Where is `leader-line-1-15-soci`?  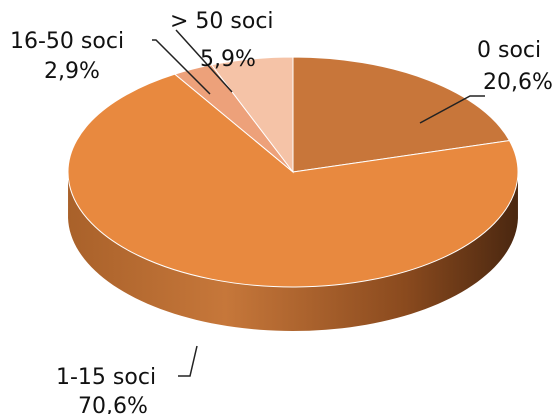
leader-line-1-15-soci is located at coordinates (188, 361).